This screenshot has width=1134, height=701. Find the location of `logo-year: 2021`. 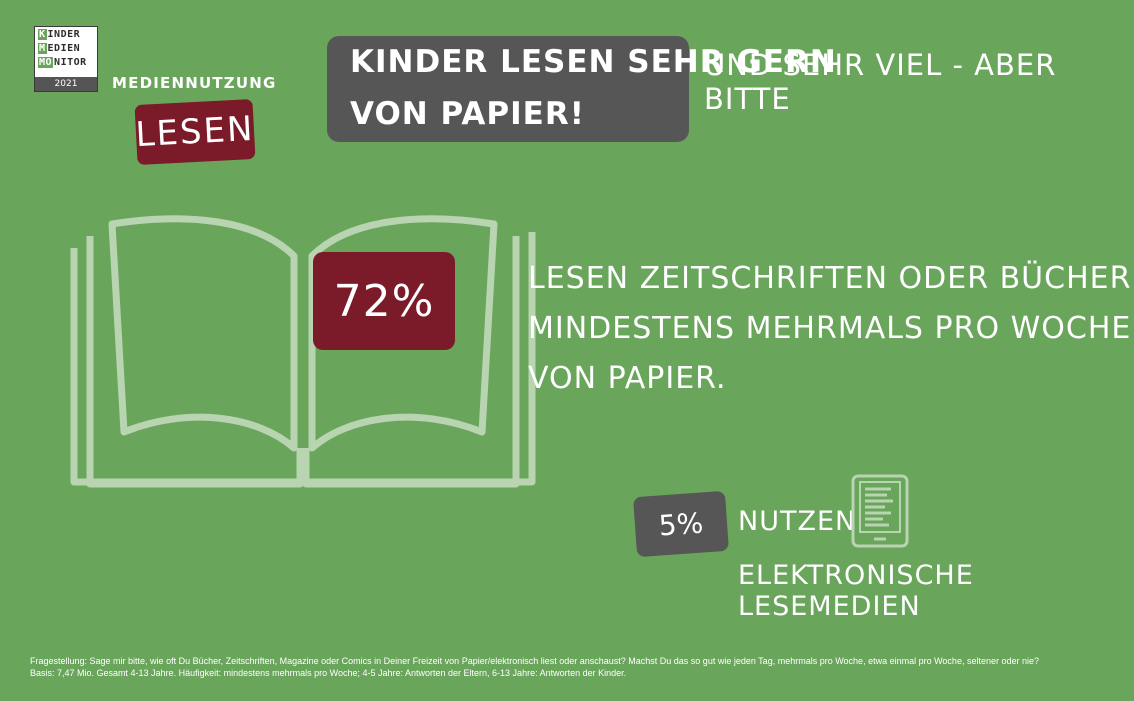

logo-year: 2021 is located at coordinates (66, 84).